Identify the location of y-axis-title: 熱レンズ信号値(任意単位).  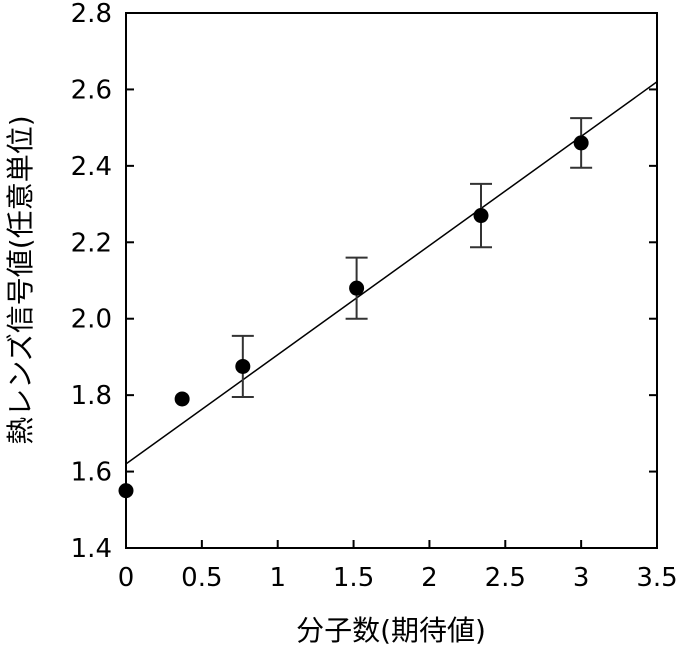
(20, 279).